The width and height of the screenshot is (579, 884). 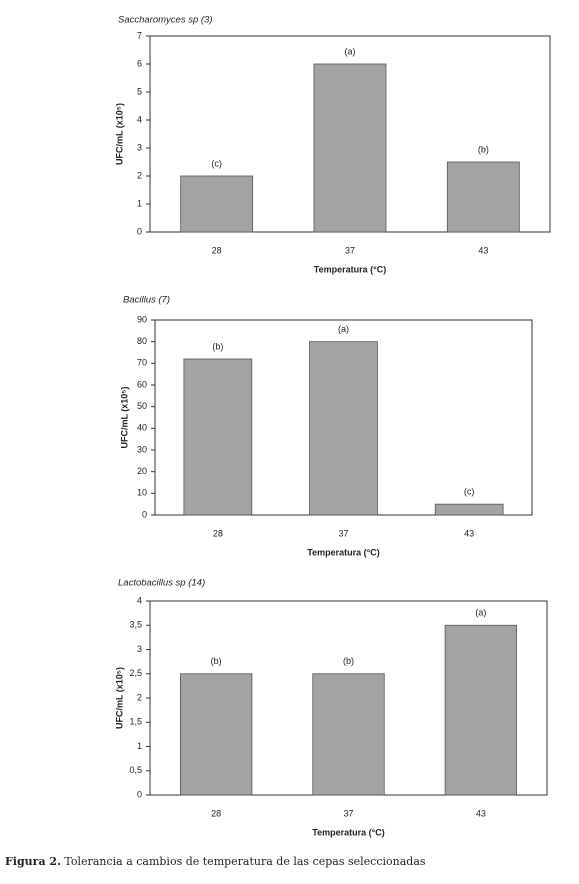 I want to click on y-tick-label: 3,5, so click(x=135, y=625).